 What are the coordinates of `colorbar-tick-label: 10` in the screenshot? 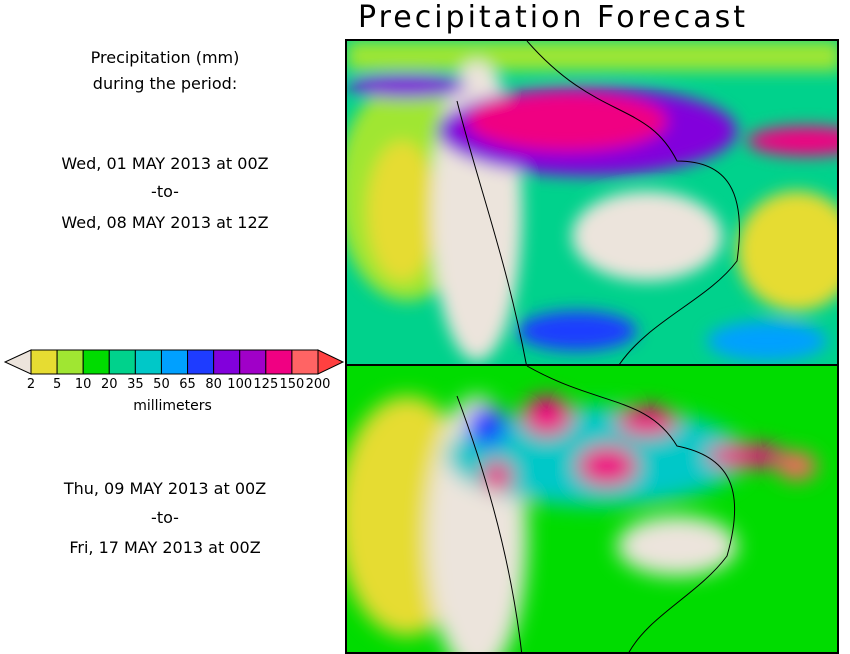 It's located at (83, 384).